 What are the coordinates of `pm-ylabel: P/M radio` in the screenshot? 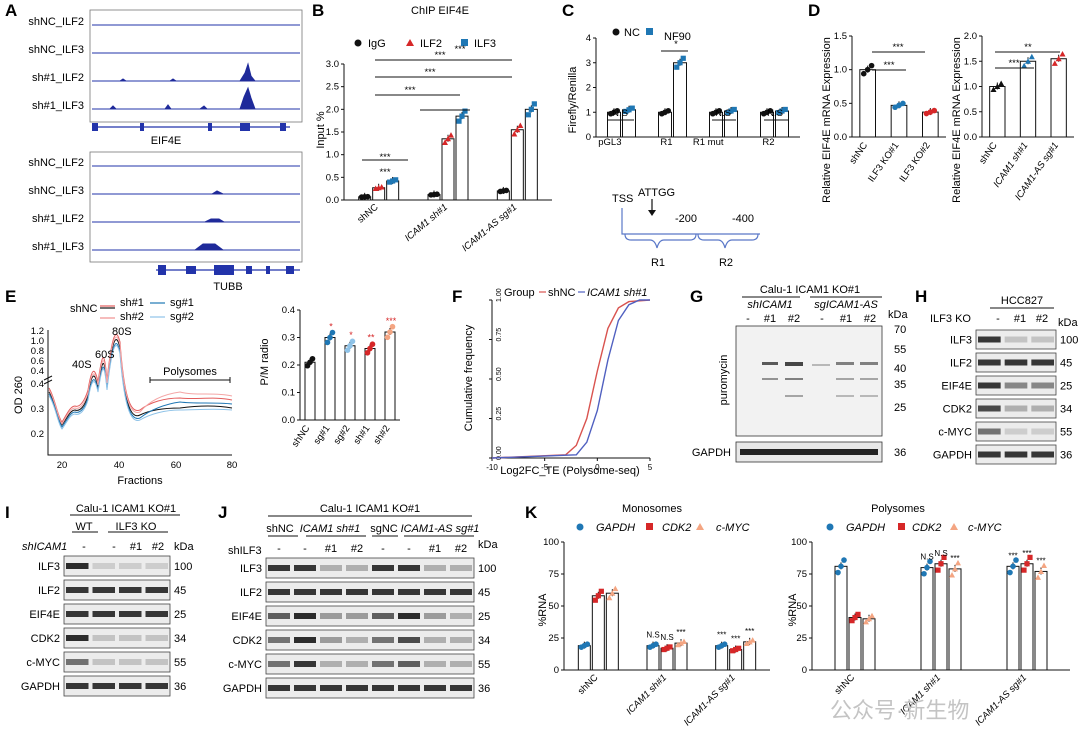 It's located at (265, 361).